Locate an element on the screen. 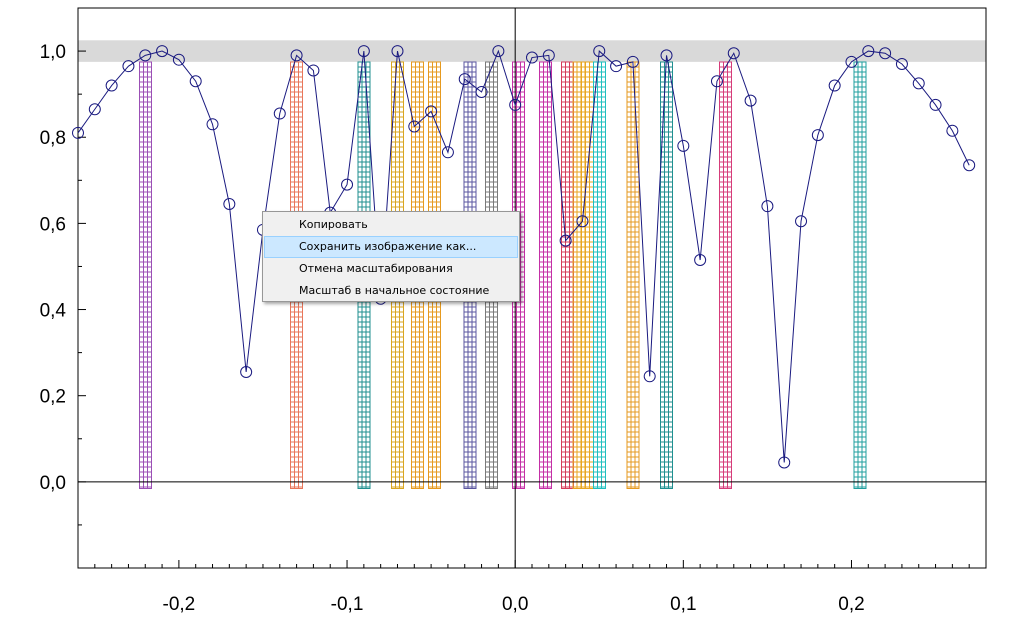 The height and width of the screenshot is (626, 1026). menu-item-reset-scale: Масштаб в начальное состояние is located at coordinates (394, 290).